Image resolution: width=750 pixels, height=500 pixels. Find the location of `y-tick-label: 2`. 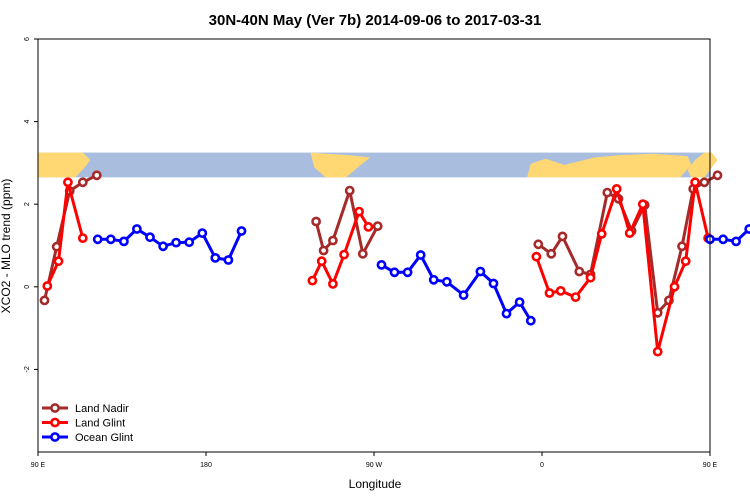

y-tick-label: 2 is located at coordinates (27, 204).